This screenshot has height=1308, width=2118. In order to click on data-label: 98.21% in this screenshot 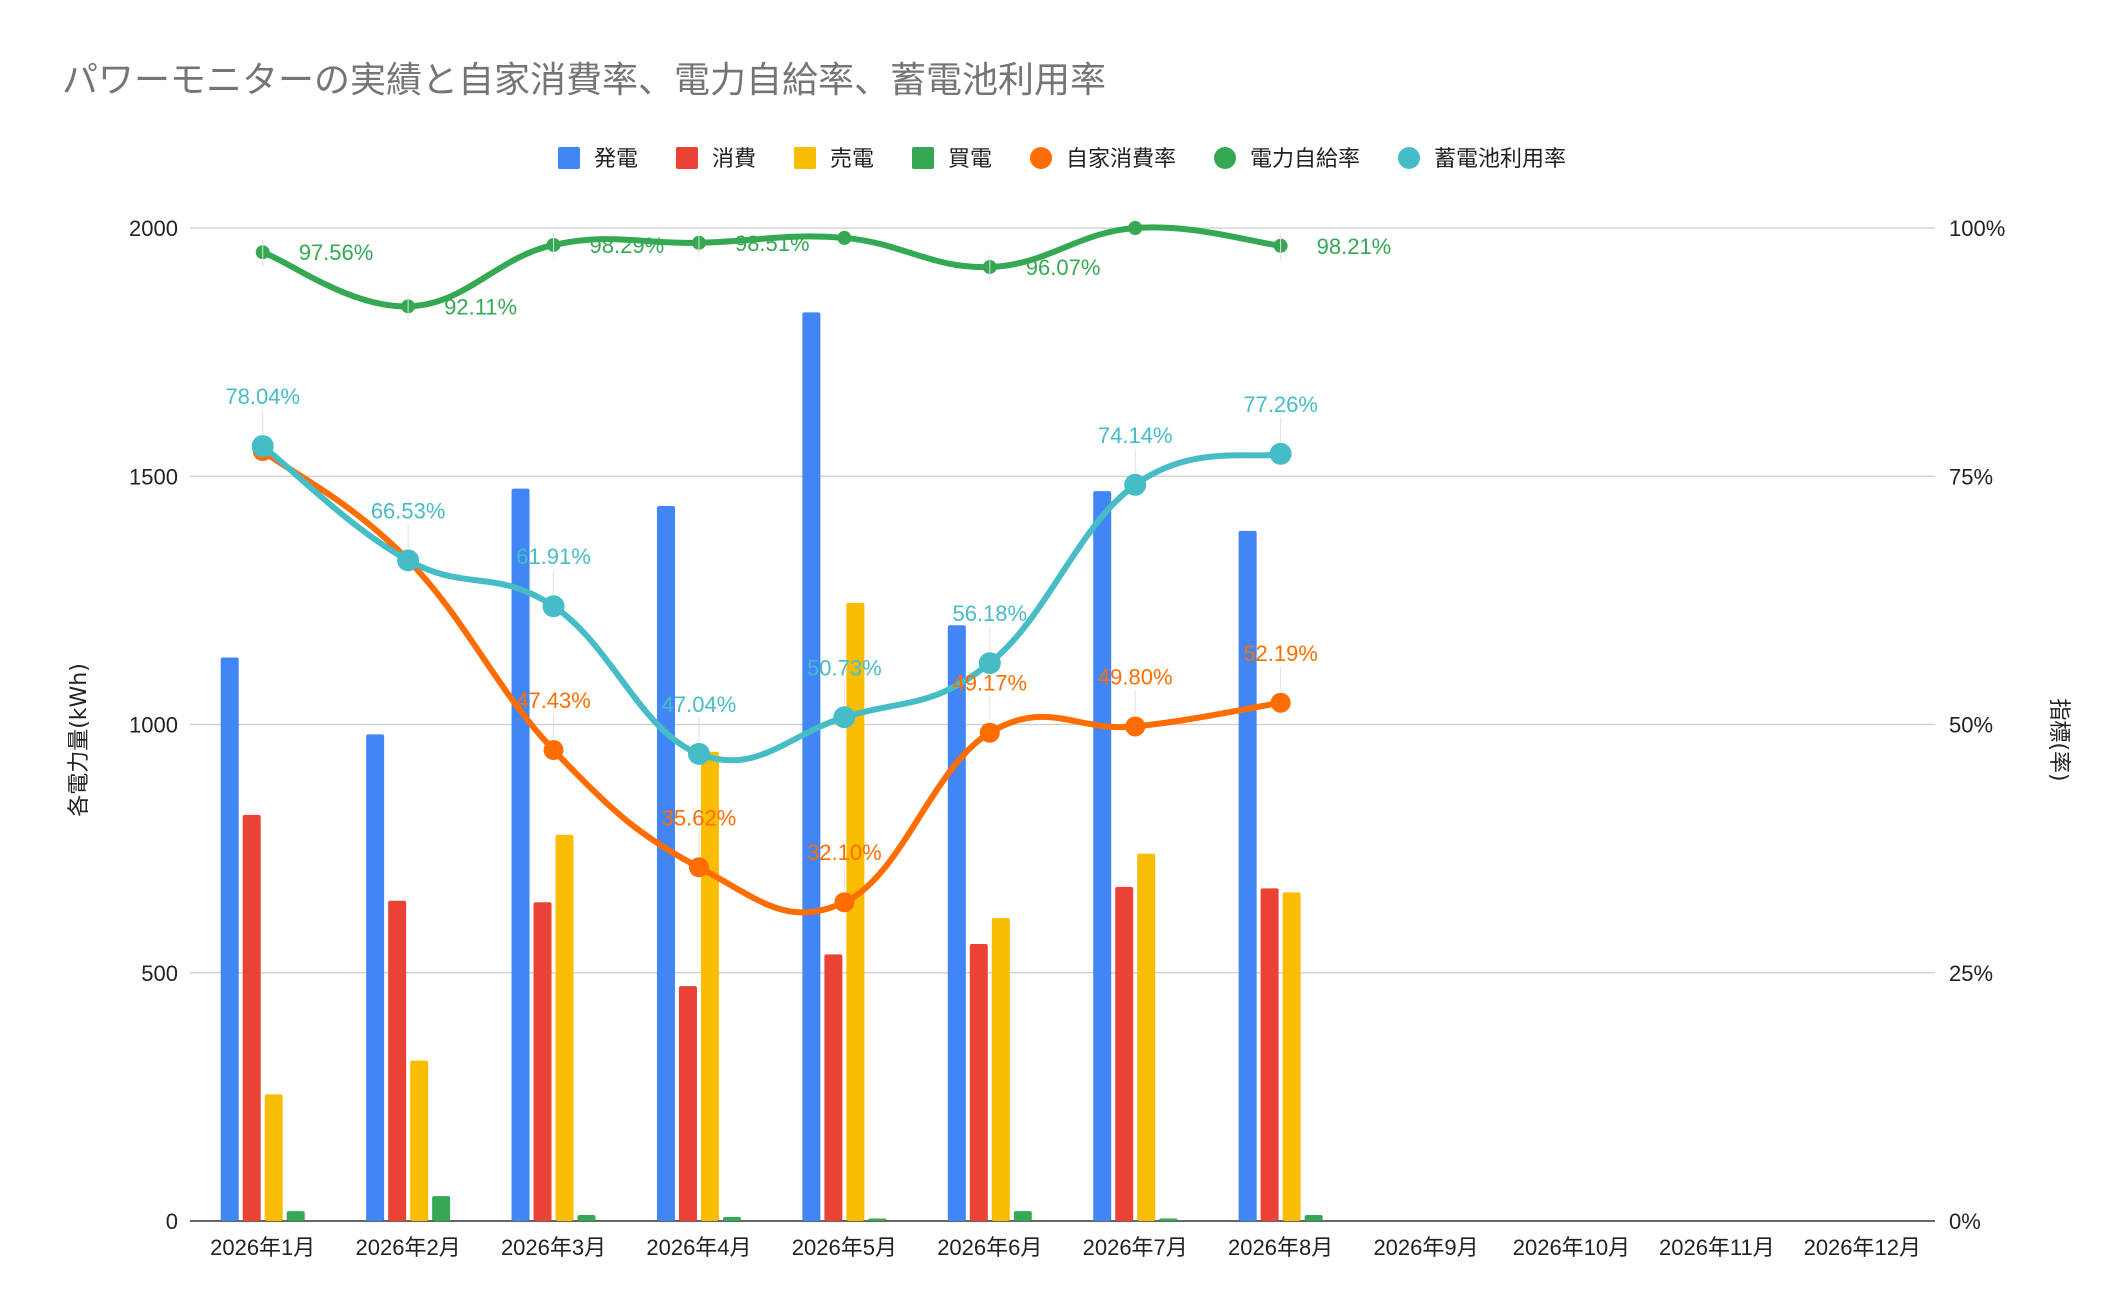, I will do `click(1354, 246)`.